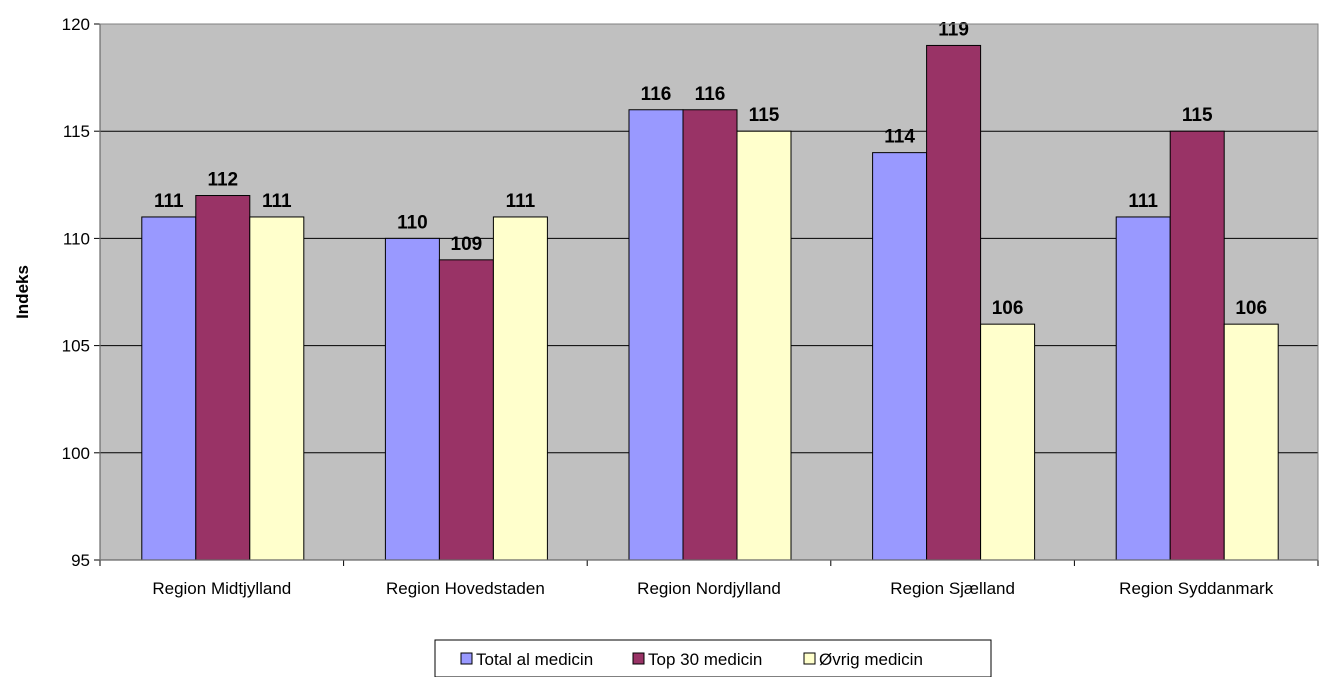  I want to click on data-label-0-2: 111, so click(277, 201).